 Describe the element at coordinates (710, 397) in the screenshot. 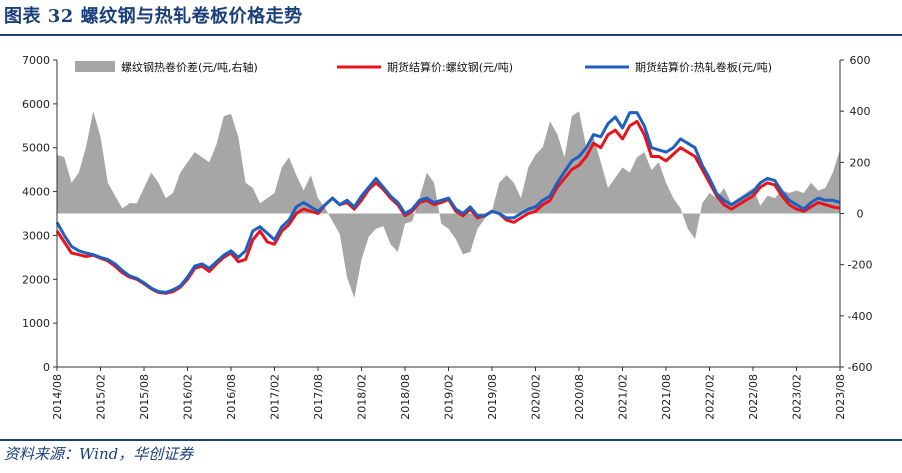

I see `x-tick-label: 2022/02` at that location.